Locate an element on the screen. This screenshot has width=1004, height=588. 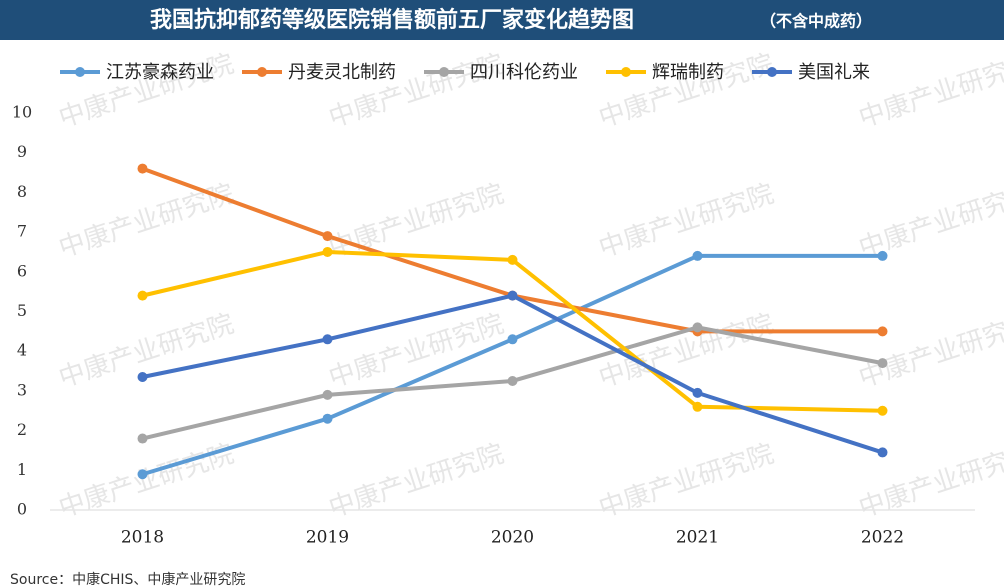
x-tick-label: 2021 is located at coordinates (697, 538).